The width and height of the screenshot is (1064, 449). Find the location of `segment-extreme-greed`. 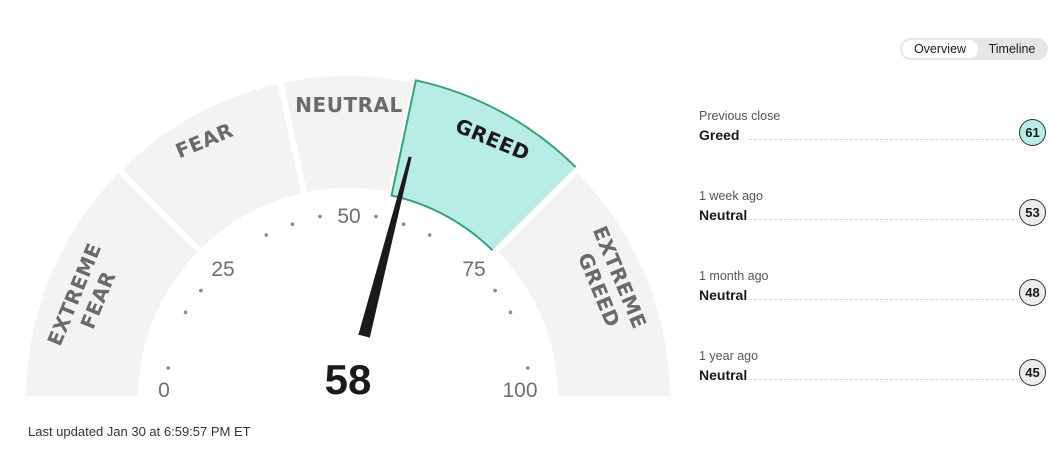

segment-extreme-greed is located at coordinates (583, 283).